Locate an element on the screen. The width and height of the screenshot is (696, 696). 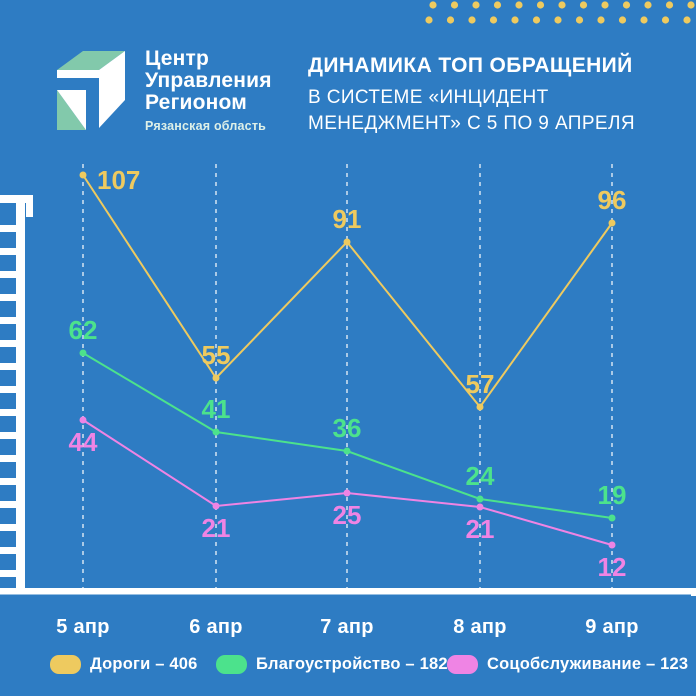
x-axis-label: 9 апр is located at coordinates (612, 627).